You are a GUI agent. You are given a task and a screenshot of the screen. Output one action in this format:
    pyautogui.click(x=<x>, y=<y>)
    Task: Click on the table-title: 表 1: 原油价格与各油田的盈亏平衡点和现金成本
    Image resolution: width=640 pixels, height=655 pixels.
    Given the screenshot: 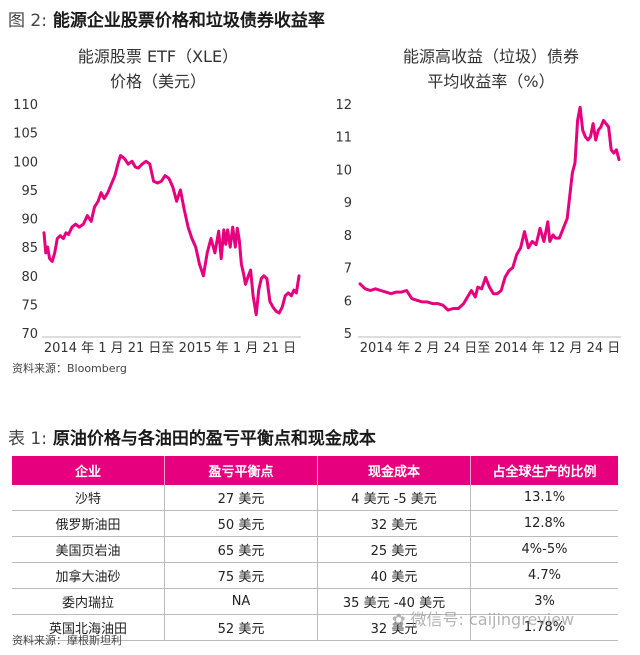 What is the action you would take?
    pyautogui.click(x=192, y=436)
    